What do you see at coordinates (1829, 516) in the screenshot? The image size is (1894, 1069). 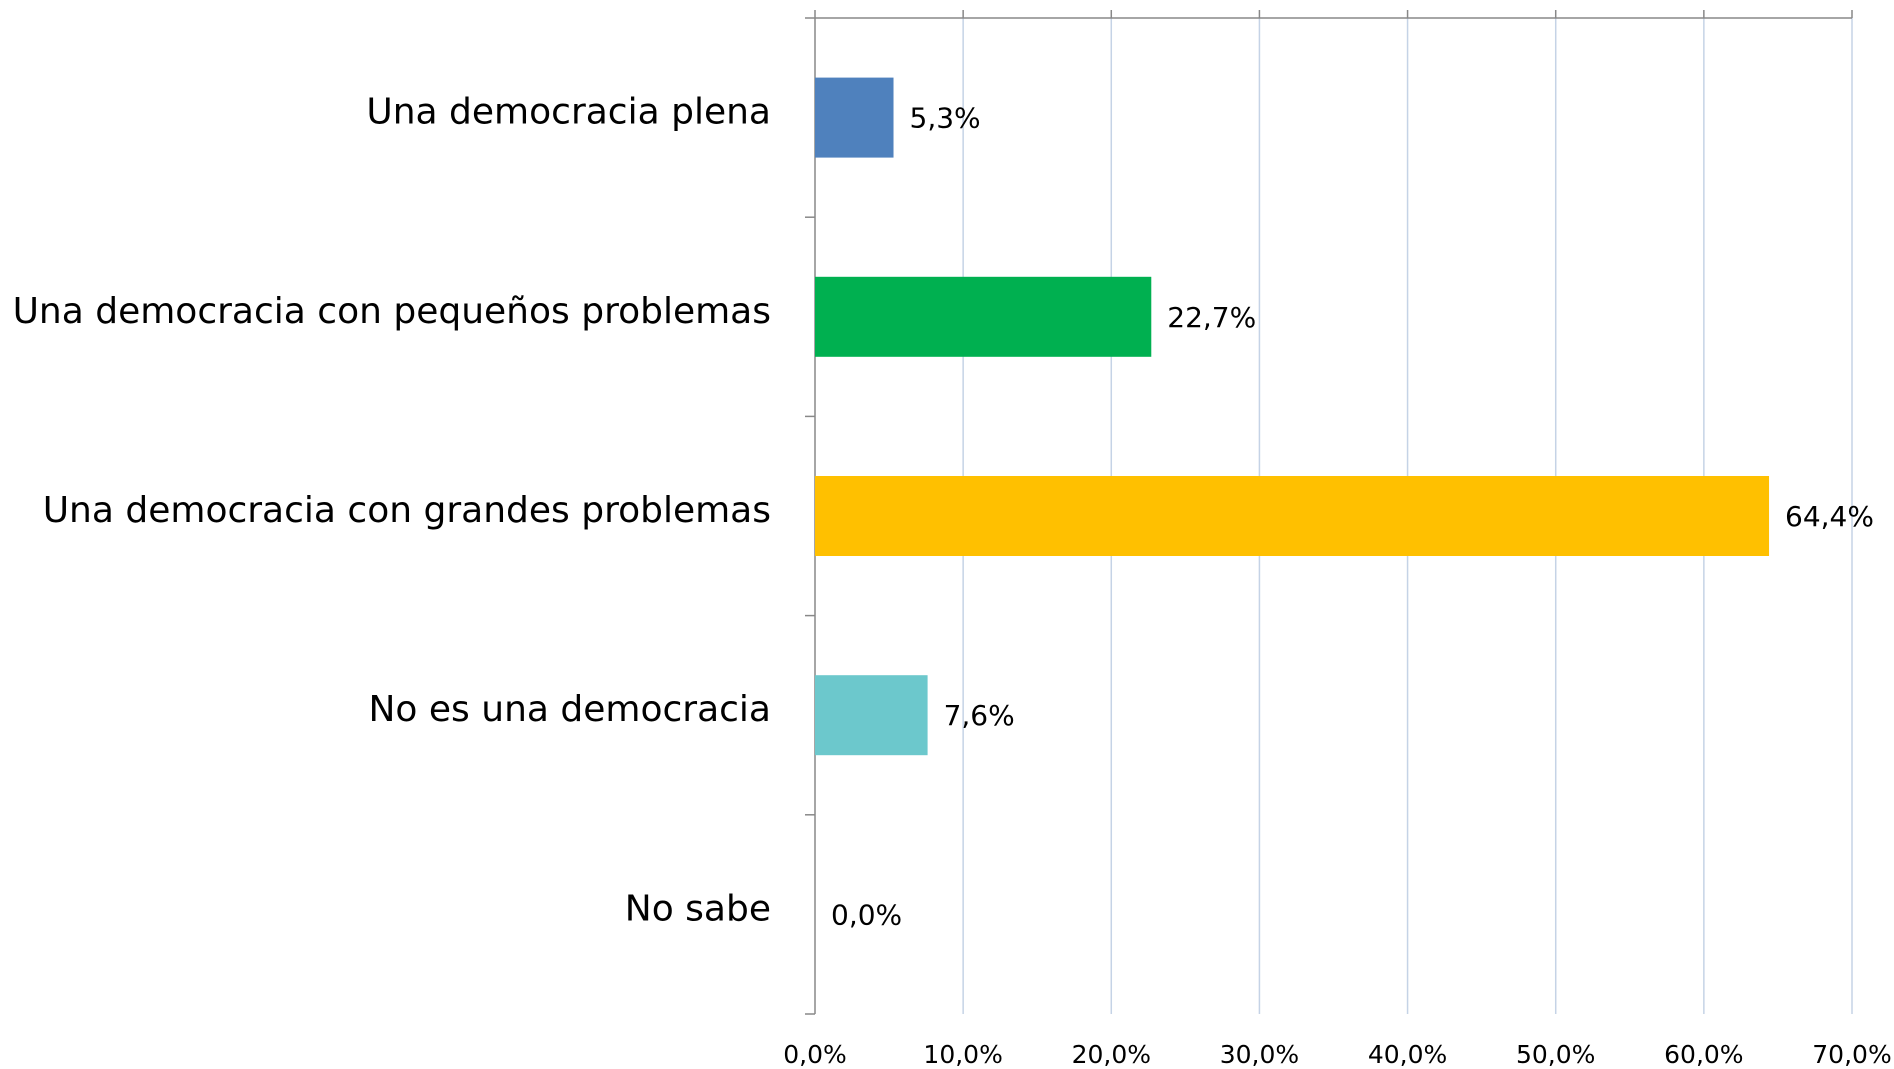 I see `data-label: 64,4%` at bounding box center [1829, 516].